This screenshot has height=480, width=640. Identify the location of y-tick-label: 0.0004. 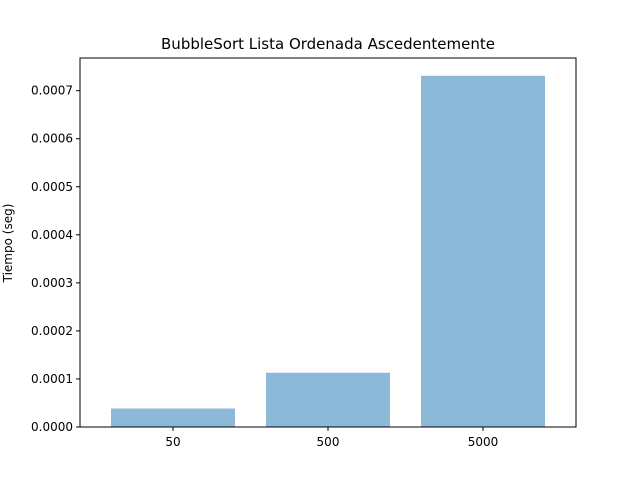
(52, 235).